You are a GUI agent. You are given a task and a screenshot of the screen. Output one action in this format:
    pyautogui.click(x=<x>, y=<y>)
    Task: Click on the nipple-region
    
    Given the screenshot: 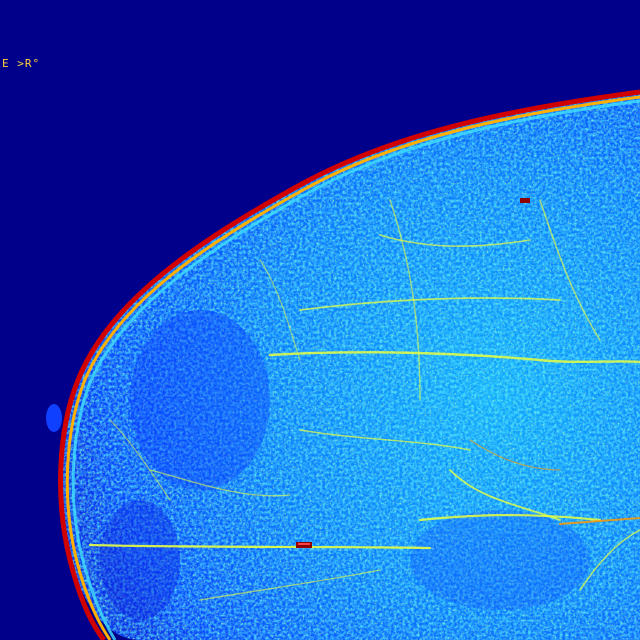 What is the action you would take?
    pyautogui.click(x=54, y=418)
    